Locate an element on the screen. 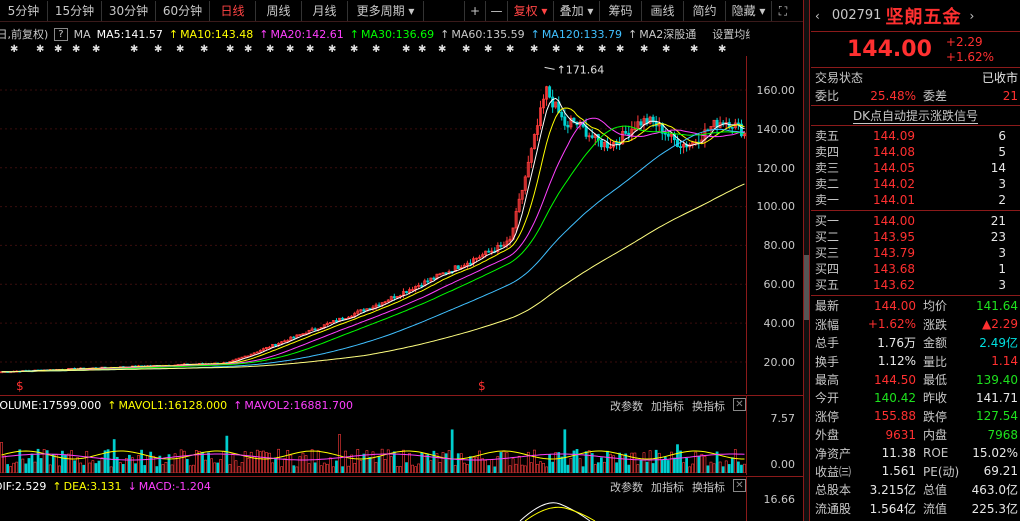 Image resolution: width=1020 pixels, height=521 pixels. status-value: 已收市 is located at coordinates (999, 77).